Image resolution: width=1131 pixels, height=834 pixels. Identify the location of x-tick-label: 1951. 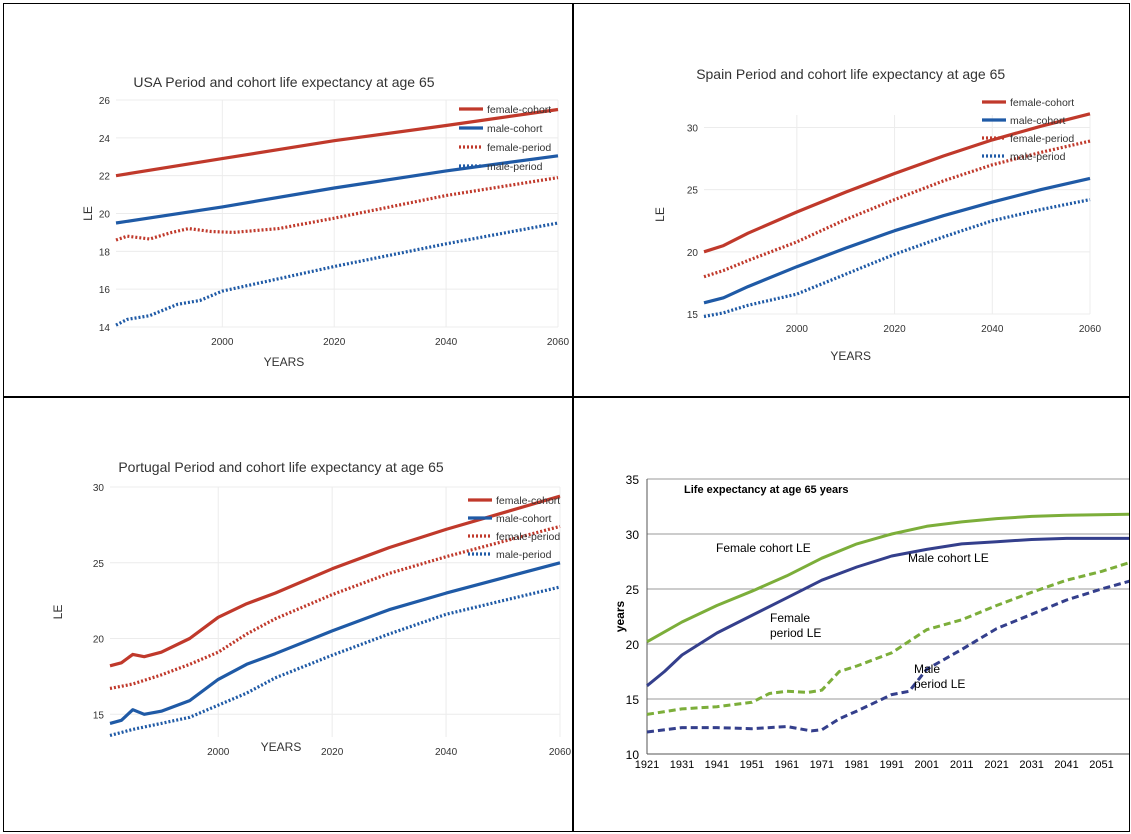
(752, 765).